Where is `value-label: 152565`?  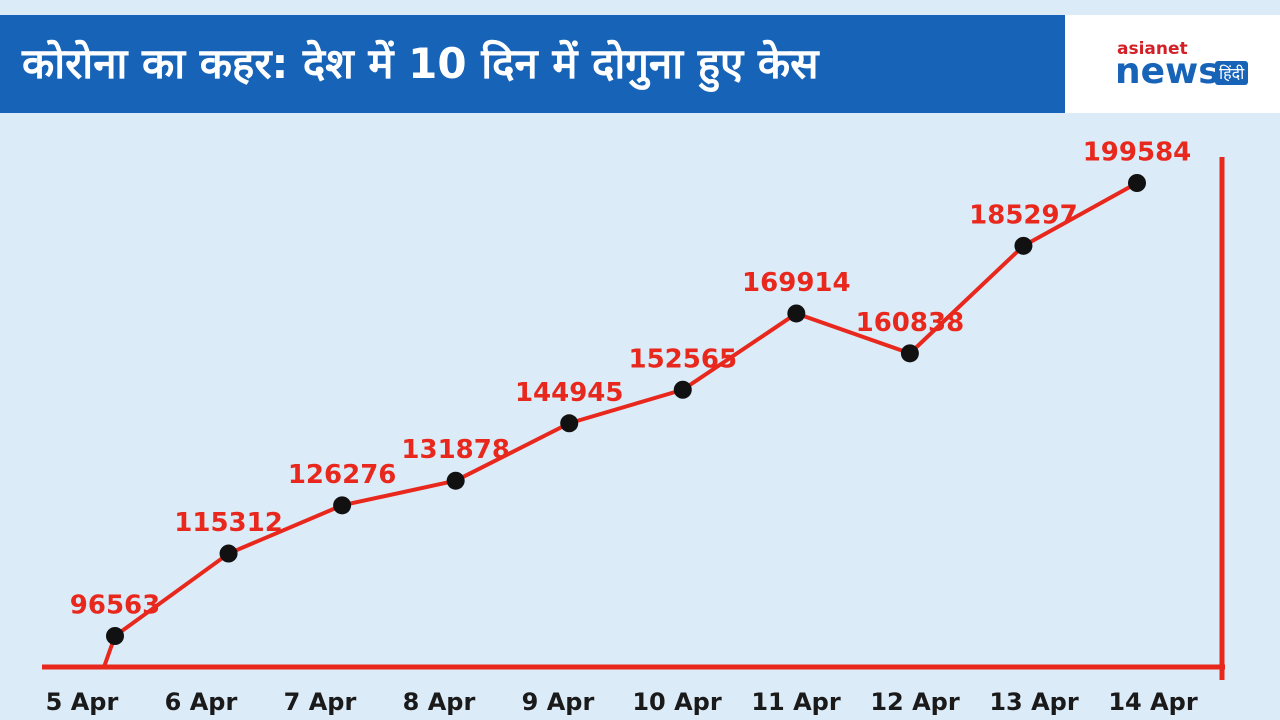 value-label: 152565 is located at coordinates (683, 359).